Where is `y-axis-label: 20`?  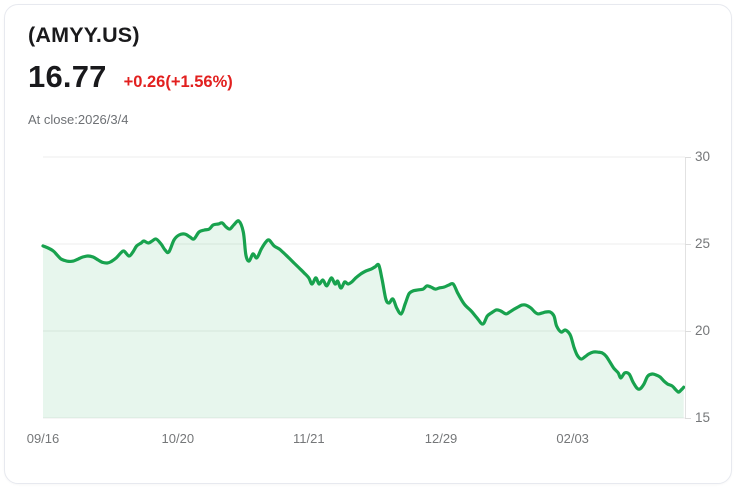 y-axis-label: 20 is located at coordinates (703, 330).